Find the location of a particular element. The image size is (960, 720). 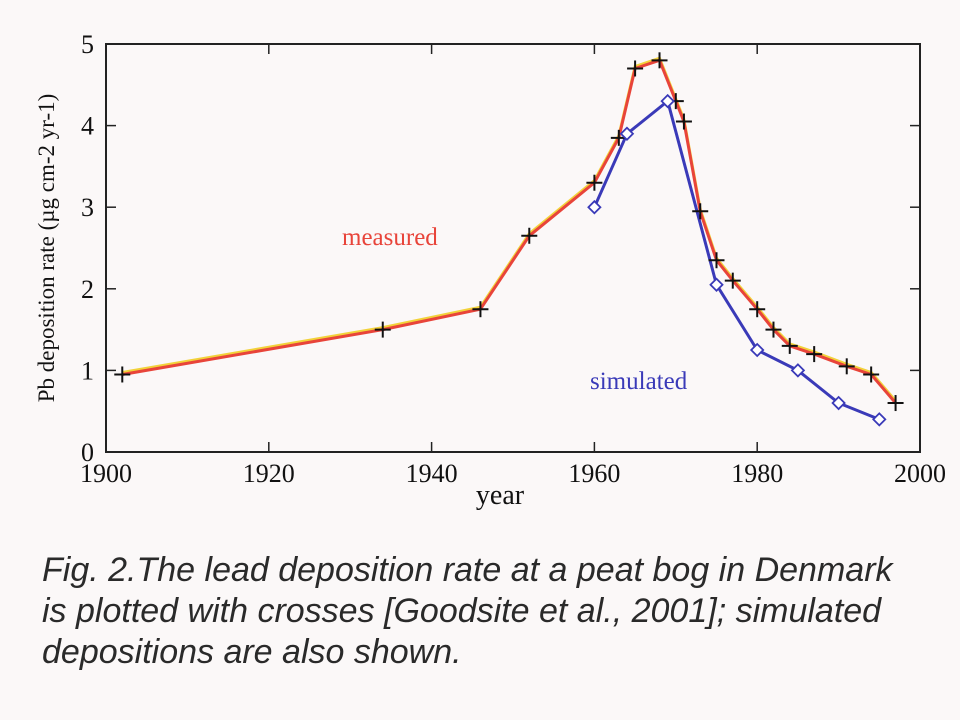

series-line-simulated is located at coordinates (736, 259).